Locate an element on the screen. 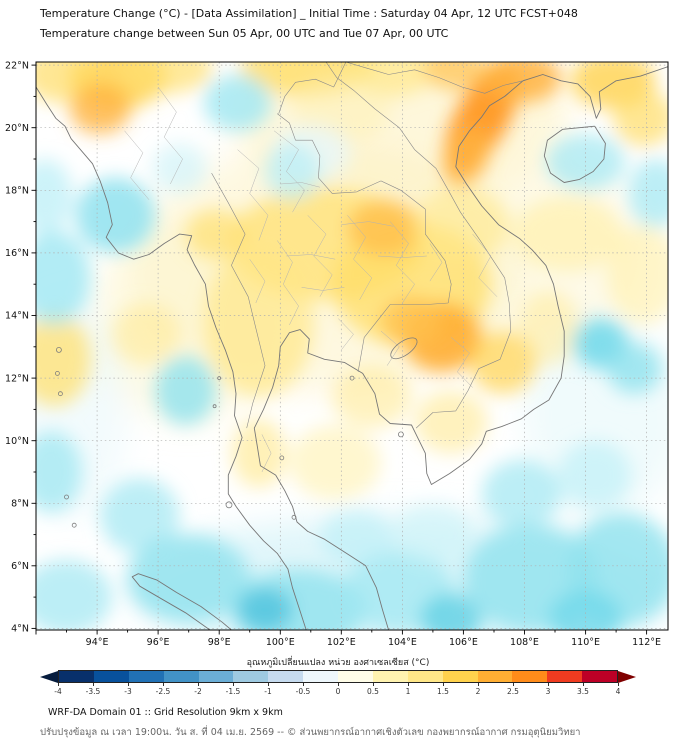 This screenshot has height=756, width=676. colorbar-tick-label: 3.5 is located at coordinates (583, 691).